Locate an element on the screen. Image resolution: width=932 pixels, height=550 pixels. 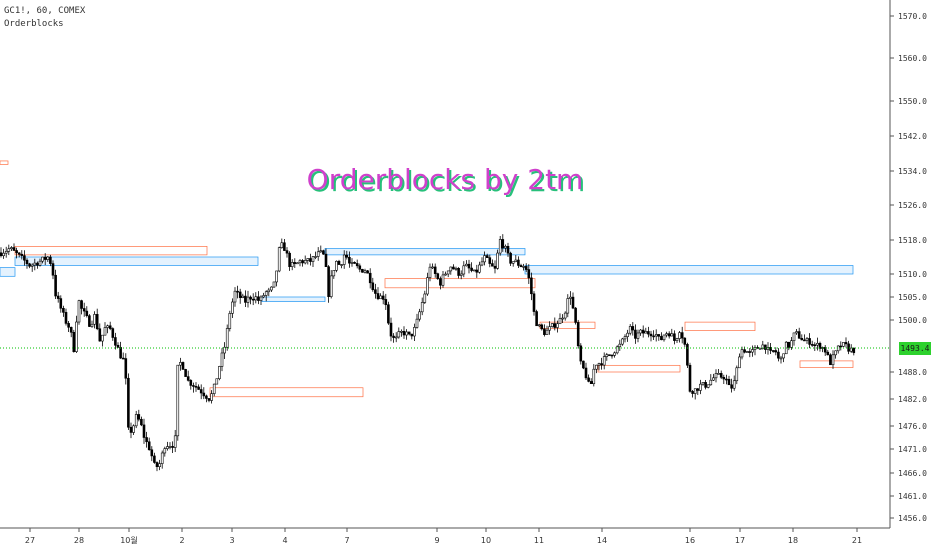
x-tick-label: 16 is located at coordinates (690, 540).